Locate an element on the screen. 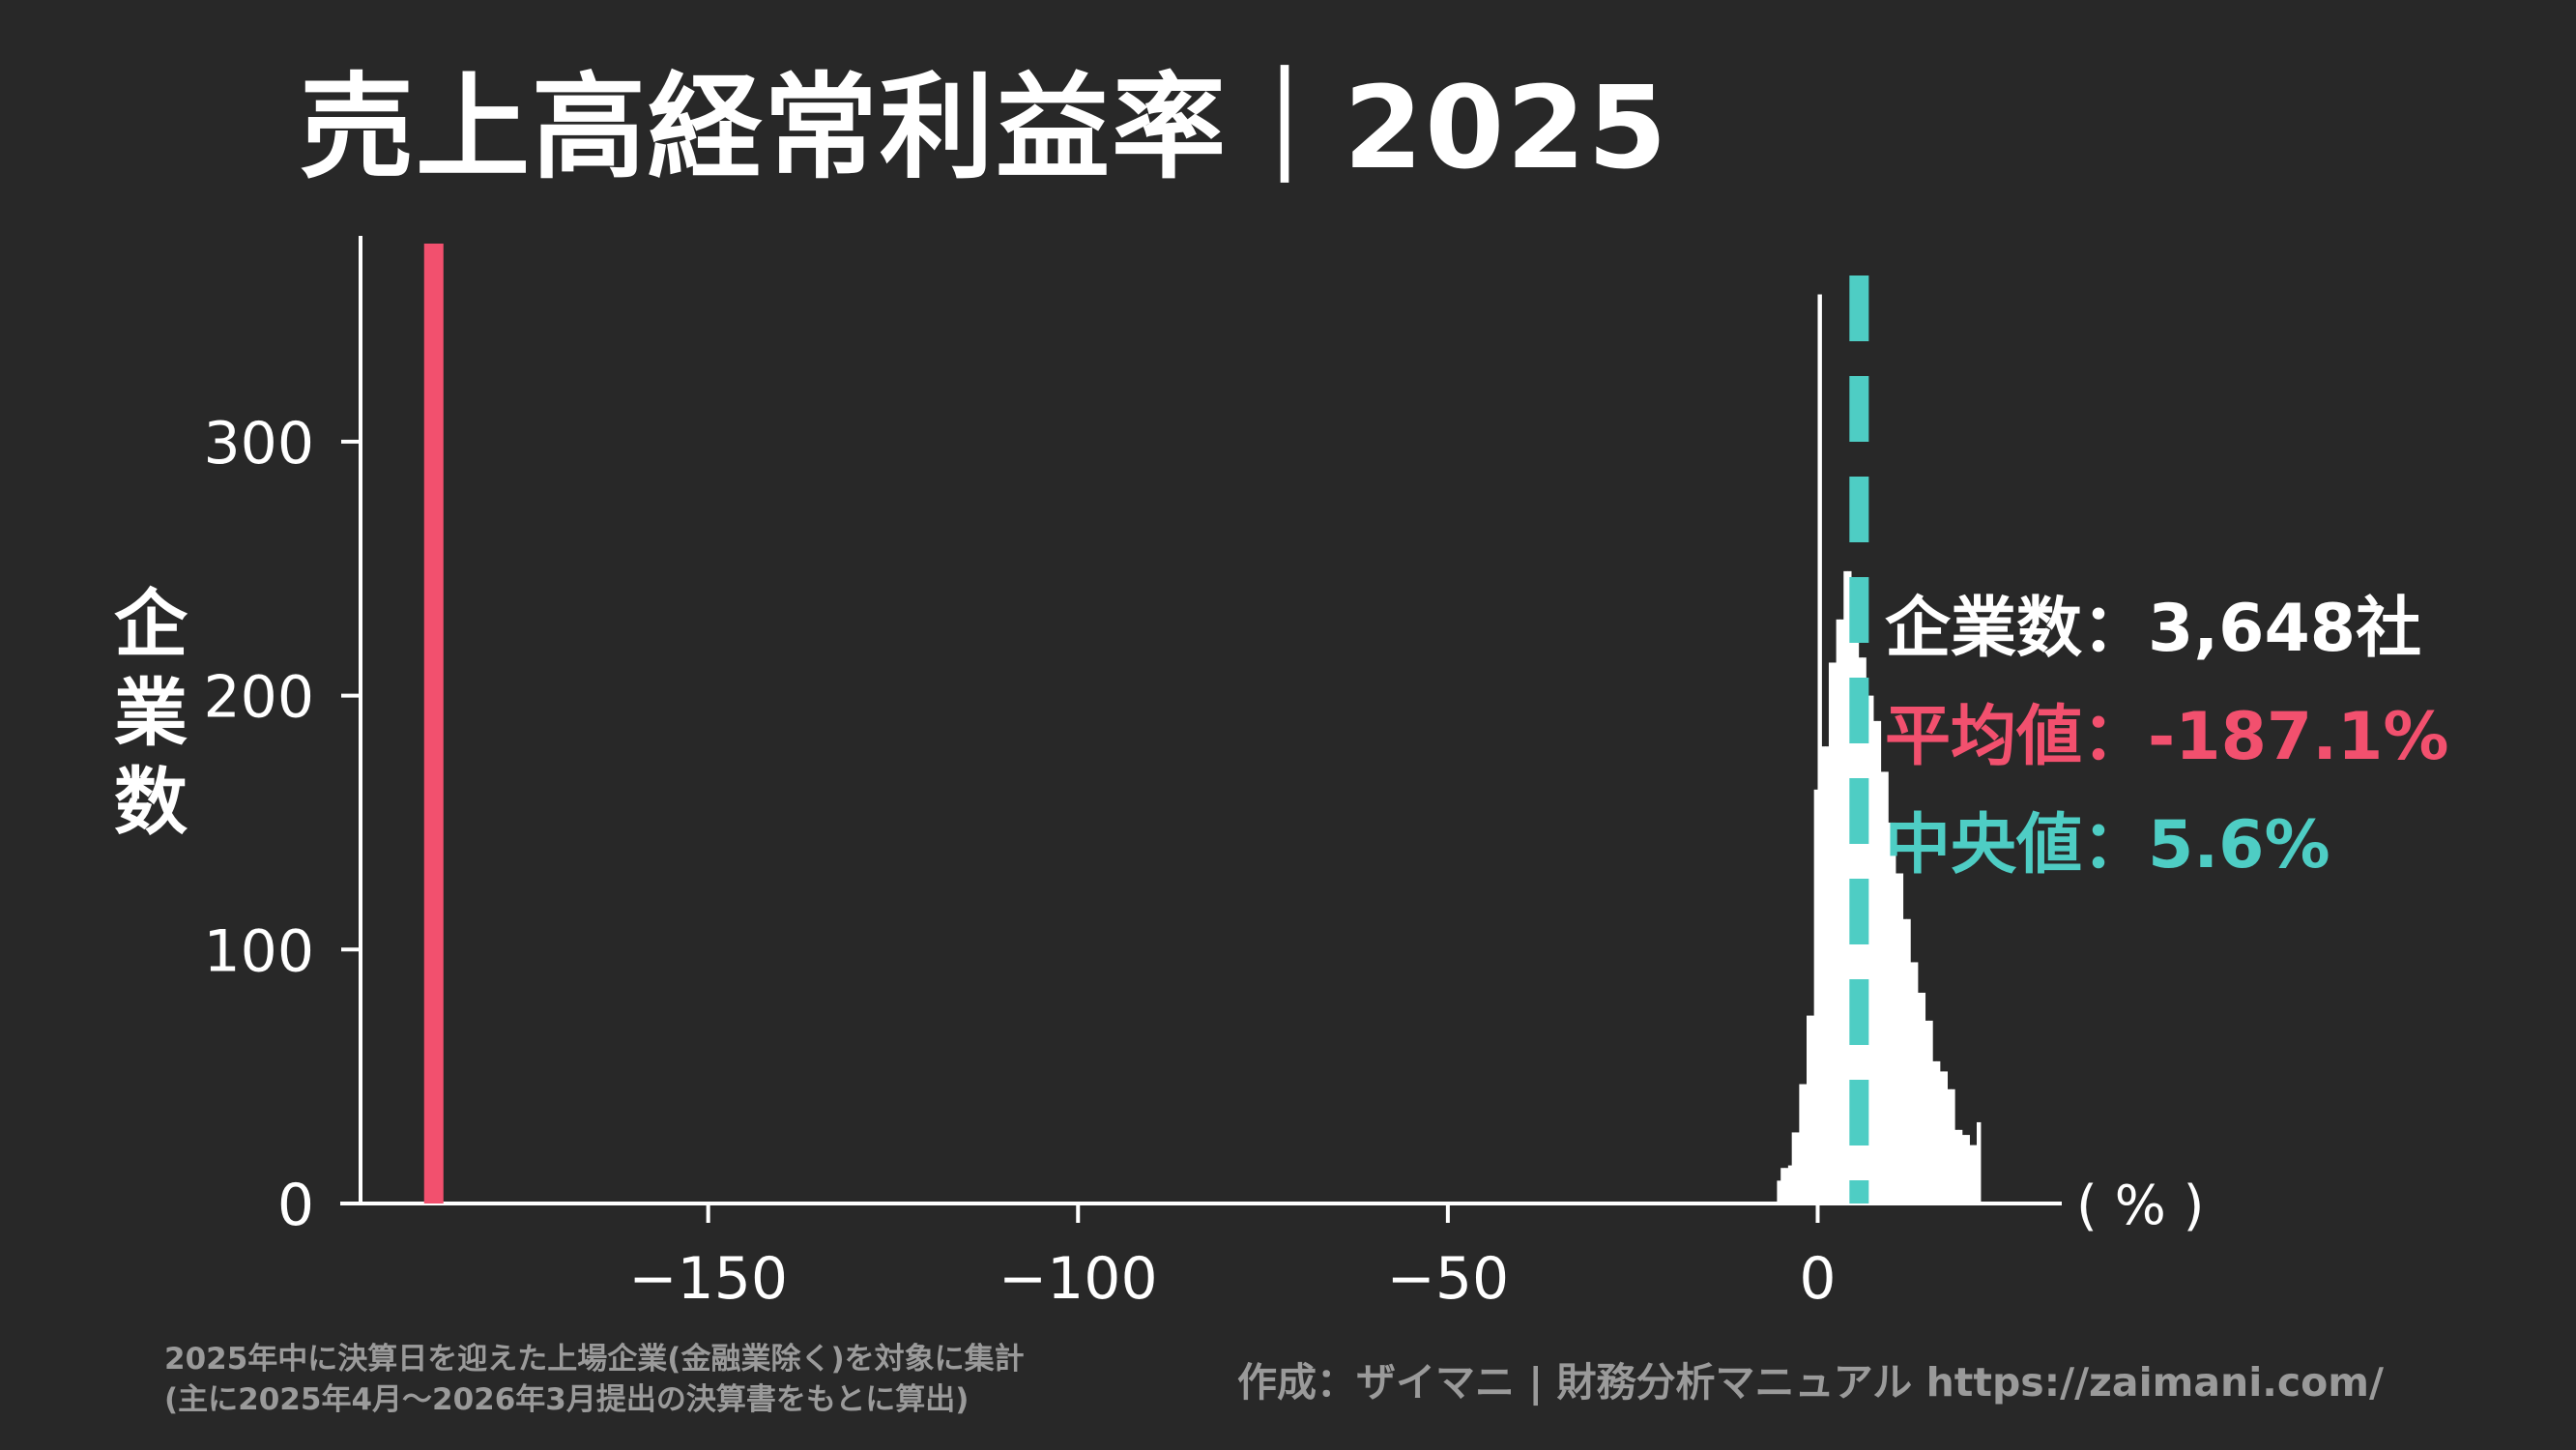  x-tick-label: −150 is located at coordinates (708, 1279).